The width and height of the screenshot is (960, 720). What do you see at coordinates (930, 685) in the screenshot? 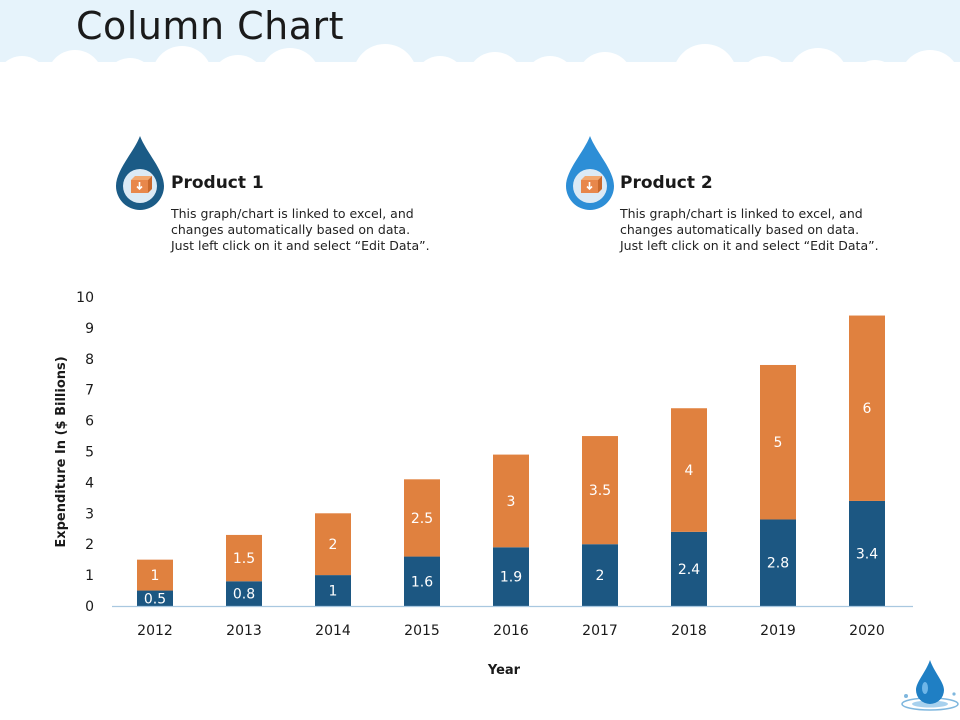
I see `water-splash-icon` at bounding box center [930, 685].